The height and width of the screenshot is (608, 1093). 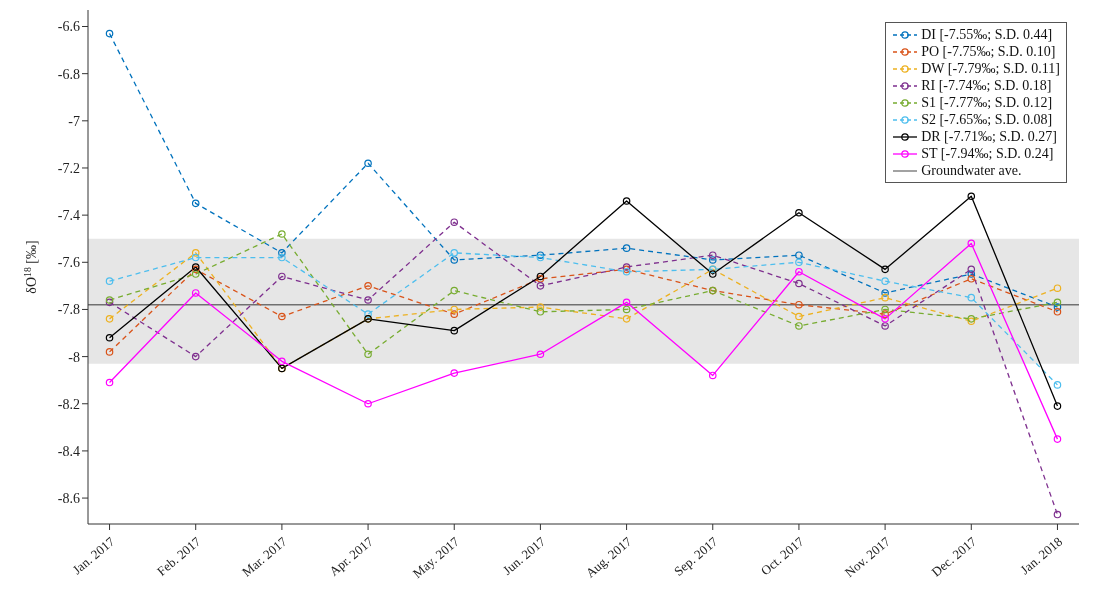 What do you see at coordinates (68, 404) in the screenshot?
I see `y-tick-label: -8.2` at bounding box center [68, 404].